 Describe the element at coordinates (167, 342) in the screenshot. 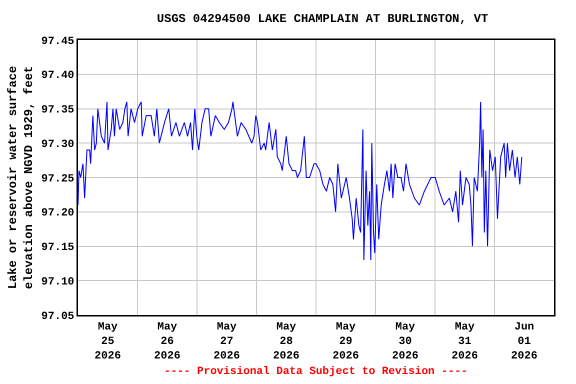

I see `x-tick-label: May 26 2026` at that location.